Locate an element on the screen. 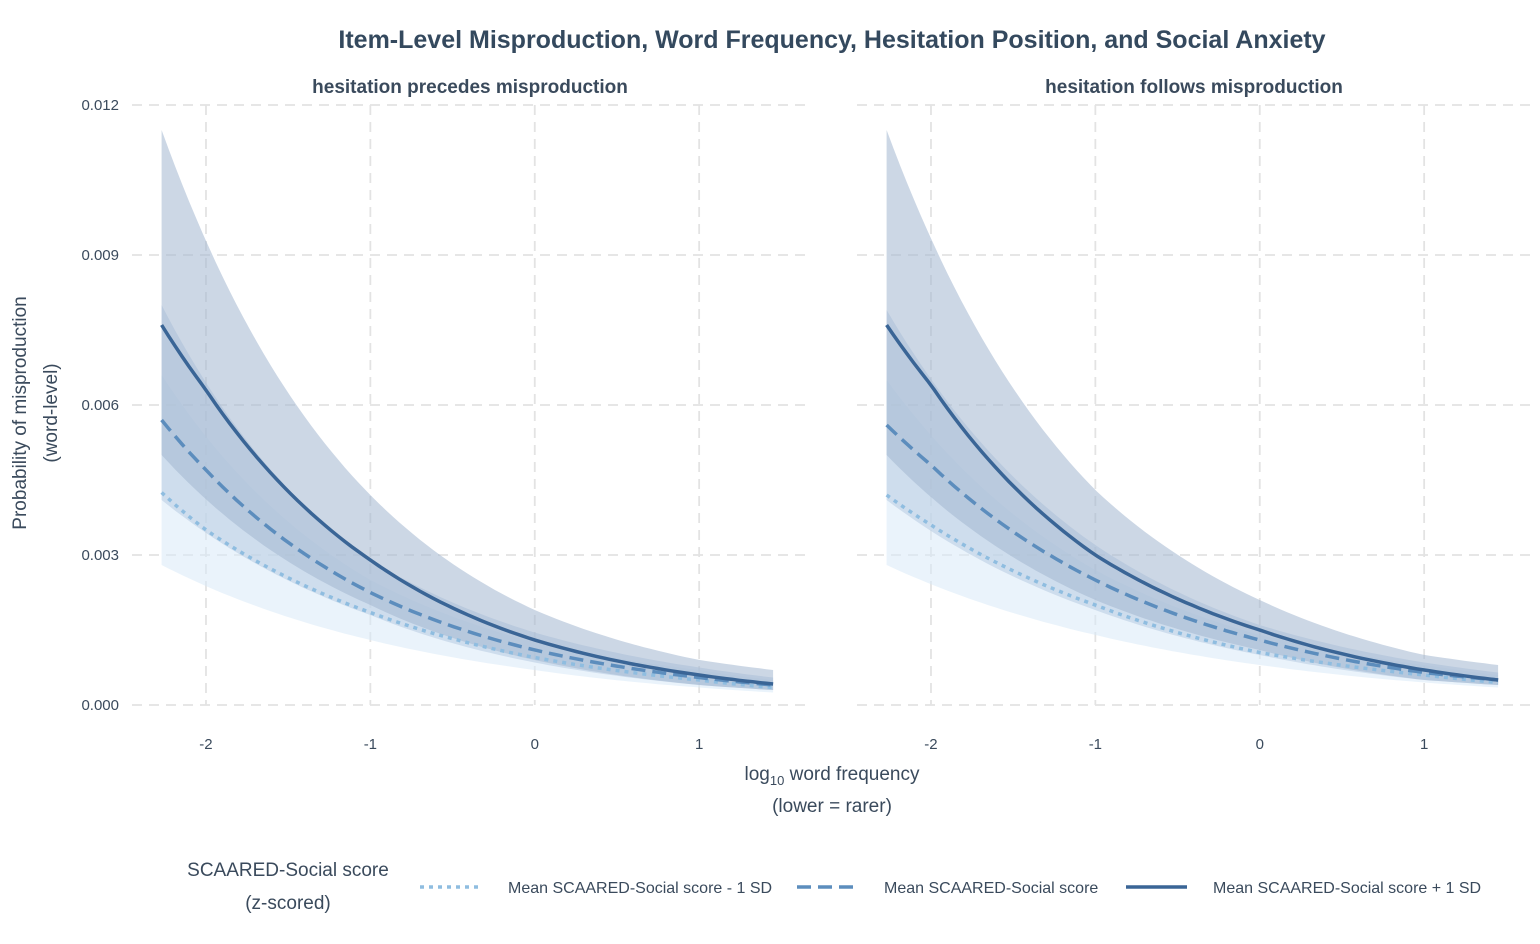 Image resolution: width=1540 pixels, height=944 pixels. x-axis-ticks: -2 -1 0 1 -2 -1 0 1 is located at coordinates (813, 744).